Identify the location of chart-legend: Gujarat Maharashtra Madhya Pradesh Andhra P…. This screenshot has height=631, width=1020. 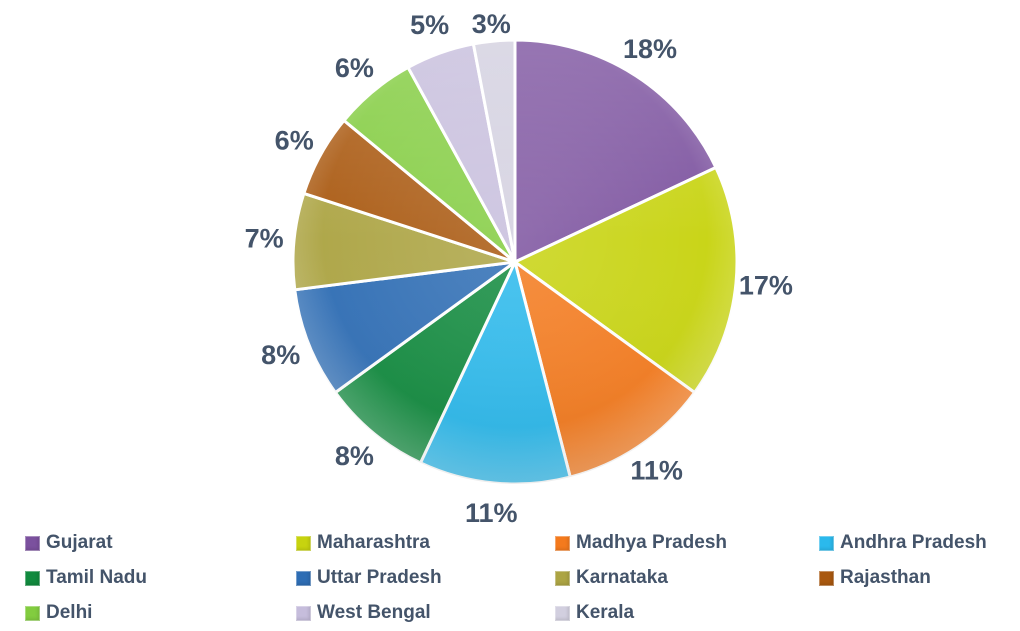
(522, 578).